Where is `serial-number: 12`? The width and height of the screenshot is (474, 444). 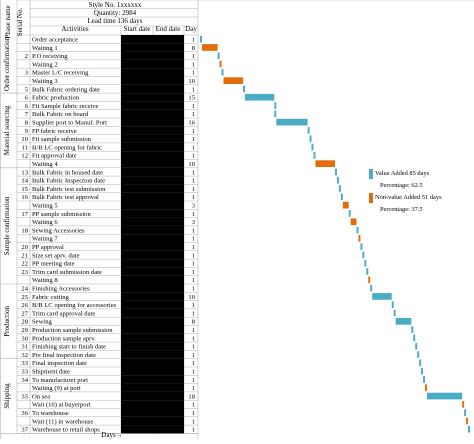
serial-number: 12 is located at coordinates (24, 156).